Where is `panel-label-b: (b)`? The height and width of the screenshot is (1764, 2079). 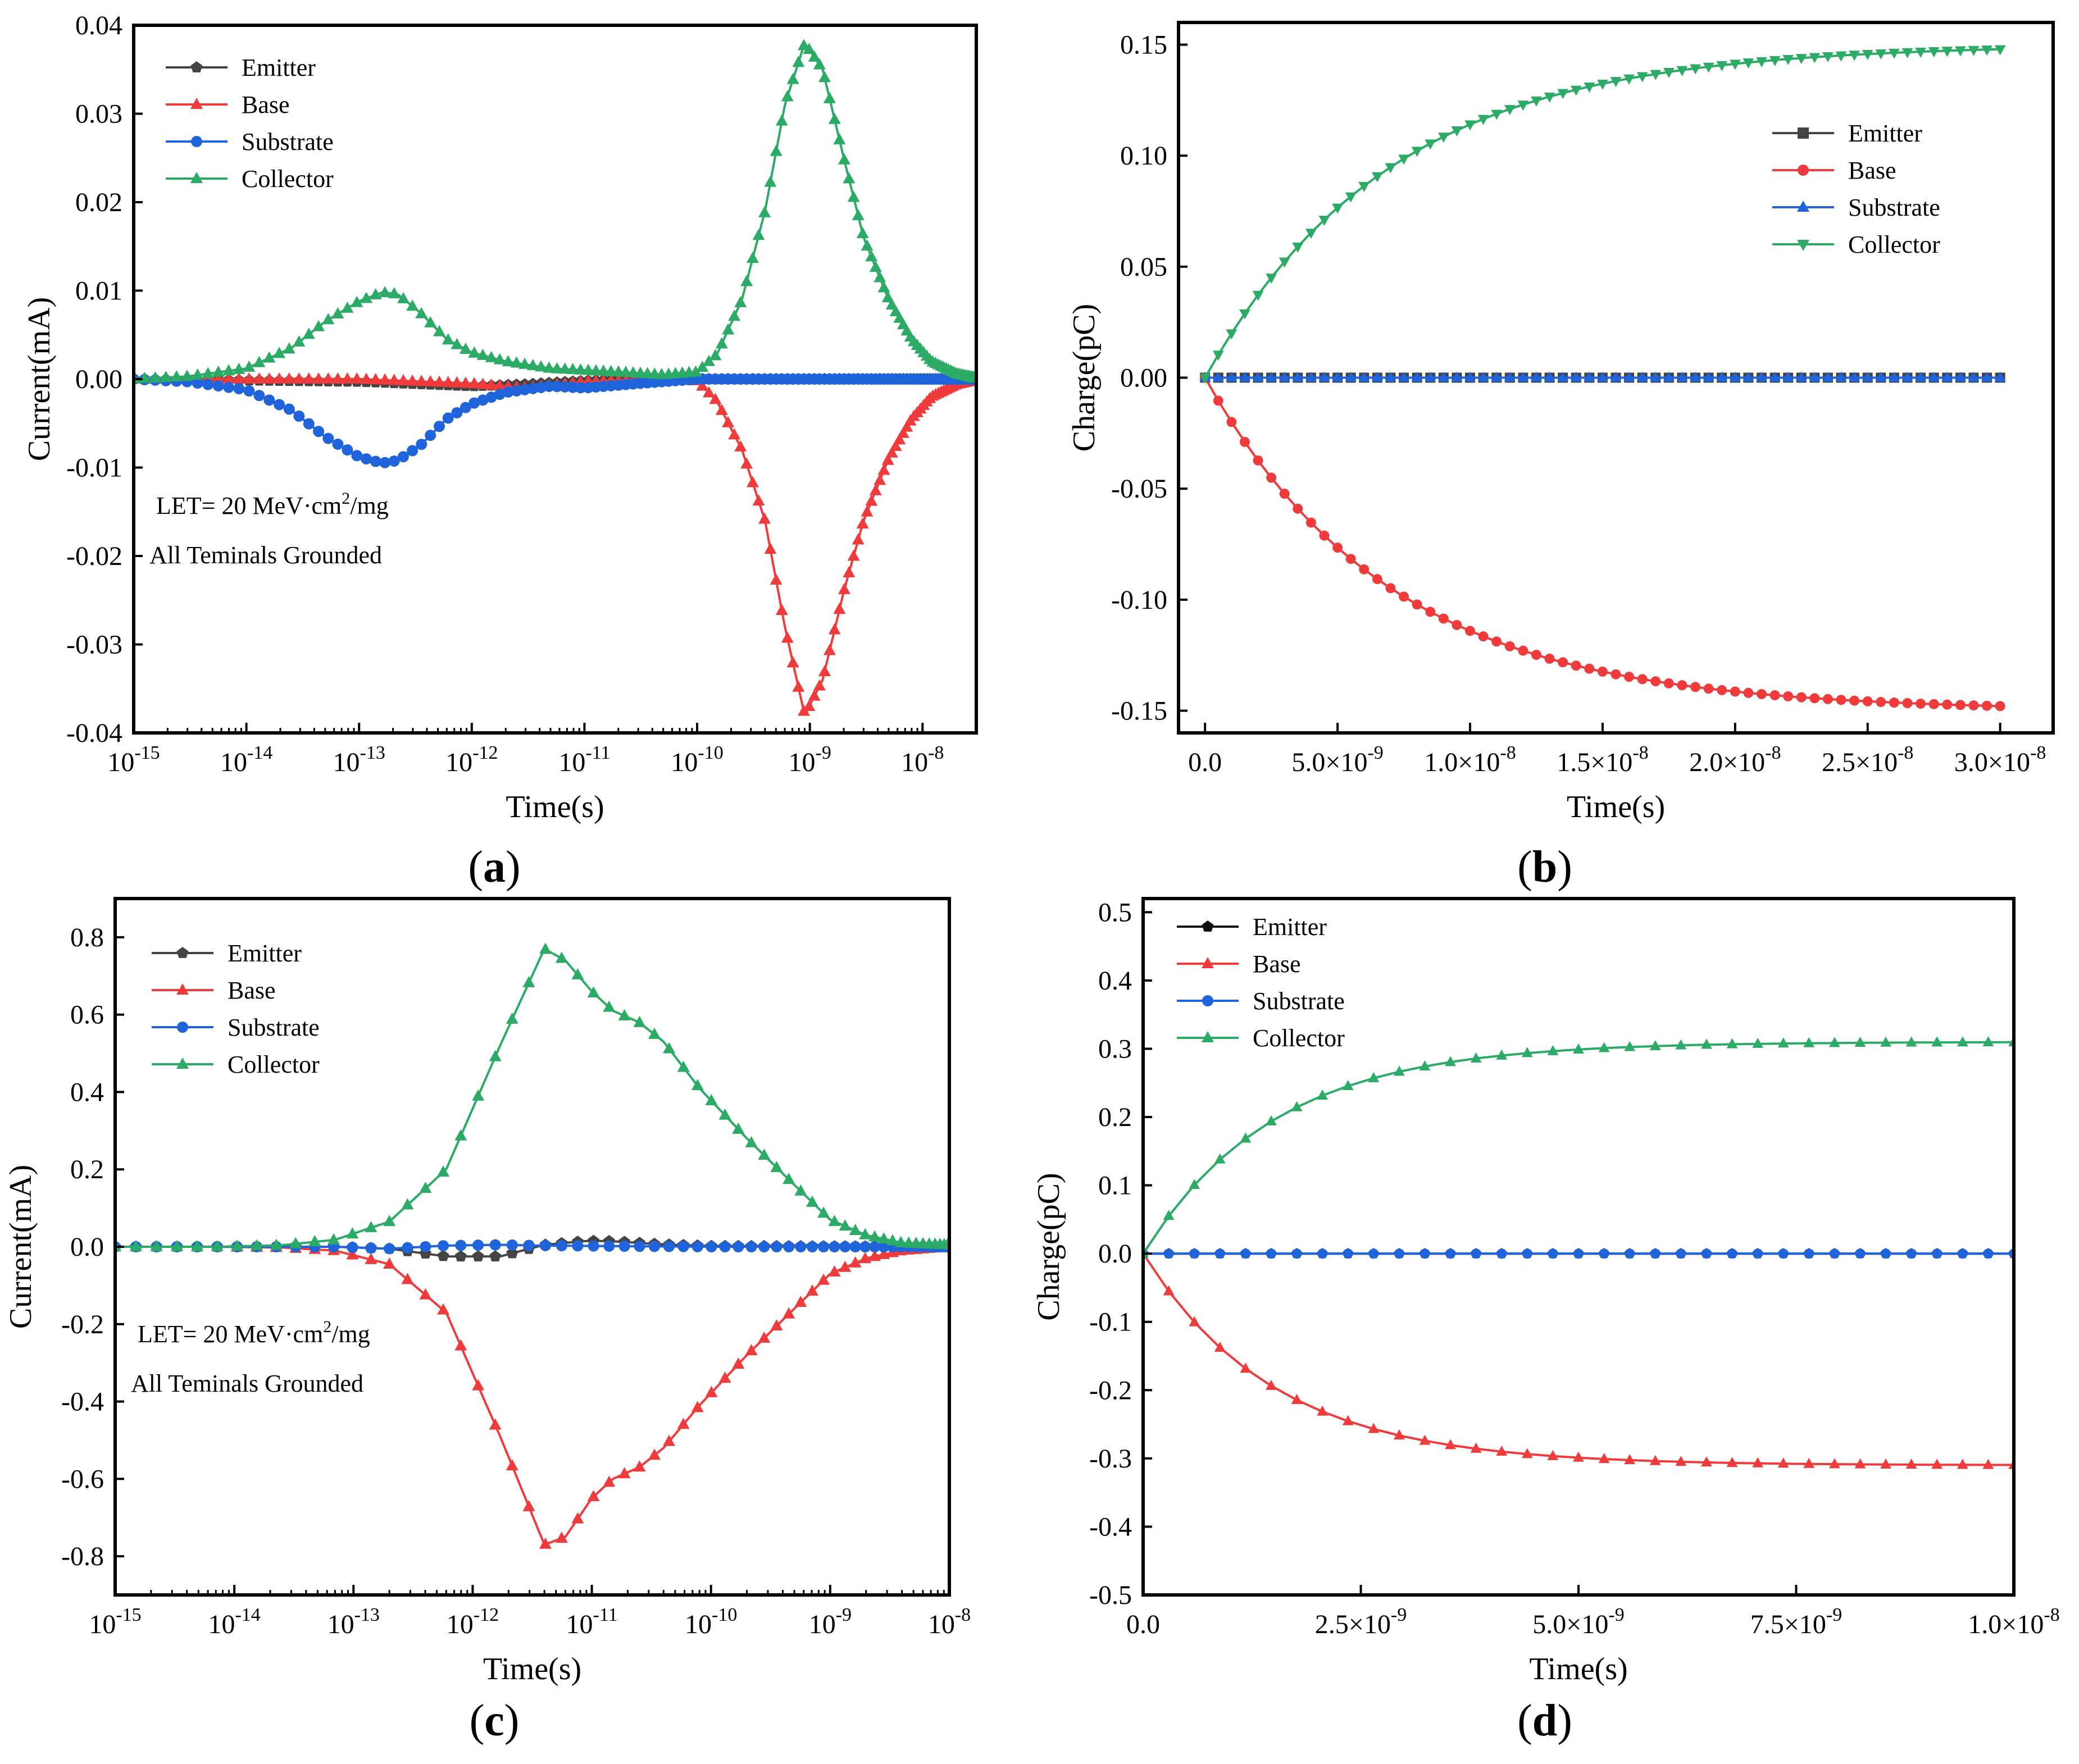
panel-label-b: (b) is located at coordinates (1544, 867).